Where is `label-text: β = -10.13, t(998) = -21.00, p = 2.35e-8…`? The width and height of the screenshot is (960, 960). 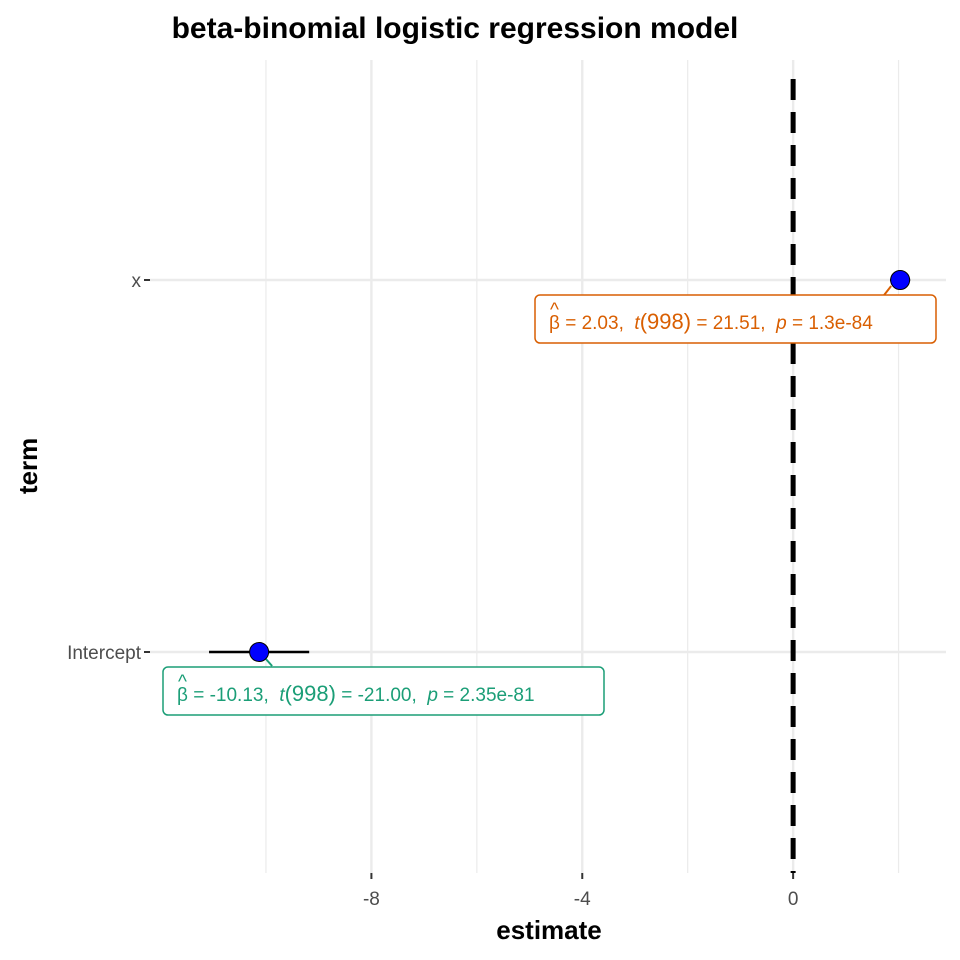 label-text: β = -10.13, t(998) = -21.00, p = 2.35e-8… is located at coordinates (356, 693).